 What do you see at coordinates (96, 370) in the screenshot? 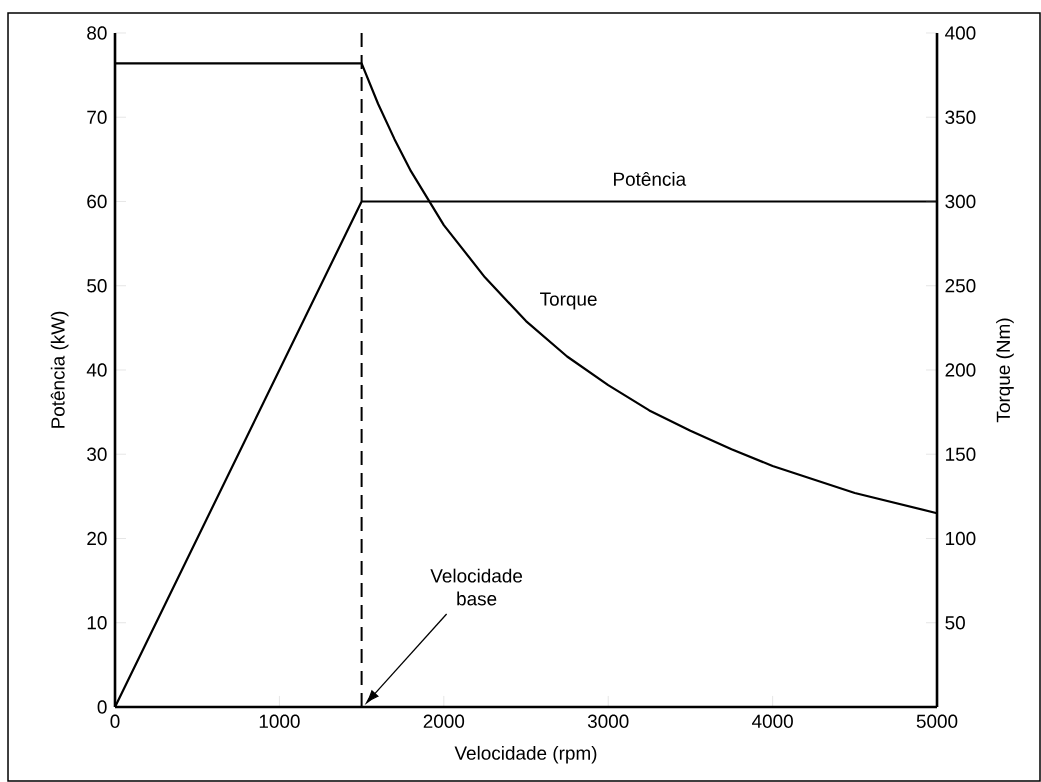
I see `y-tick-label: 40` at bounding box center [96, 370].